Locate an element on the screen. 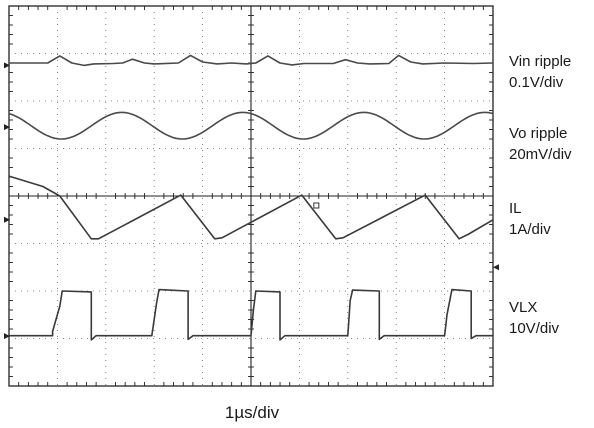 The image size is (594, 428). trace-il is located at coordinates (251, 207).